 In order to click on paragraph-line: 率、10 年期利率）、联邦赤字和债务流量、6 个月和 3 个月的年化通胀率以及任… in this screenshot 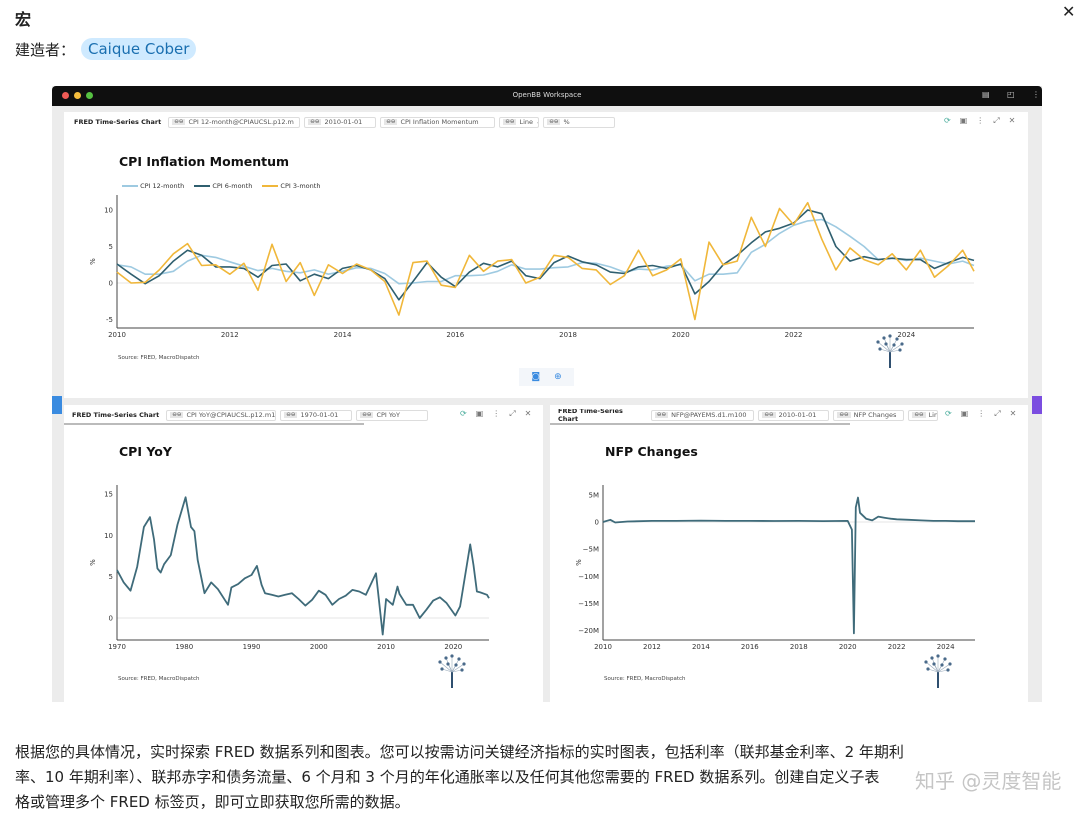, I will do `click(447, 777)`.